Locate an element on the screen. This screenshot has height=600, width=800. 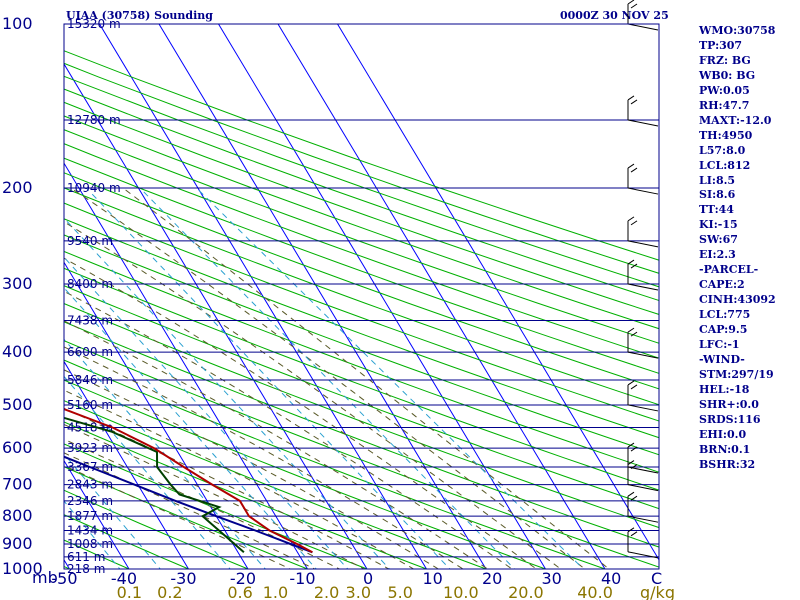
pressure-tick-label: 500 is located at coordinates (17, 404).